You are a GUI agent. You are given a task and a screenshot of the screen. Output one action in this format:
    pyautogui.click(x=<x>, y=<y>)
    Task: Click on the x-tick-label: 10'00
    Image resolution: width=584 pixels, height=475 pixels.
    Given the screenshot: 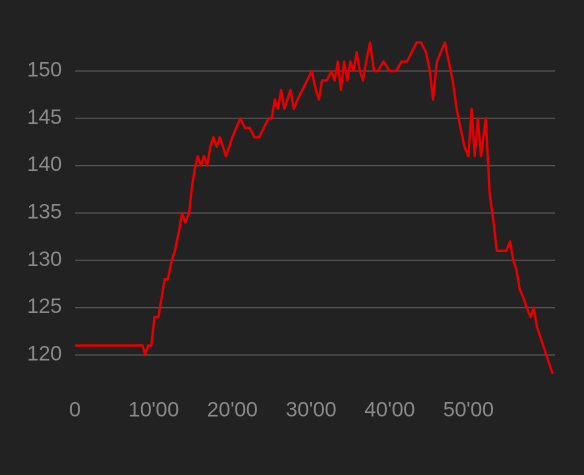 What is the action you would take?
    pyautogui.click(x=153, y=410)
    